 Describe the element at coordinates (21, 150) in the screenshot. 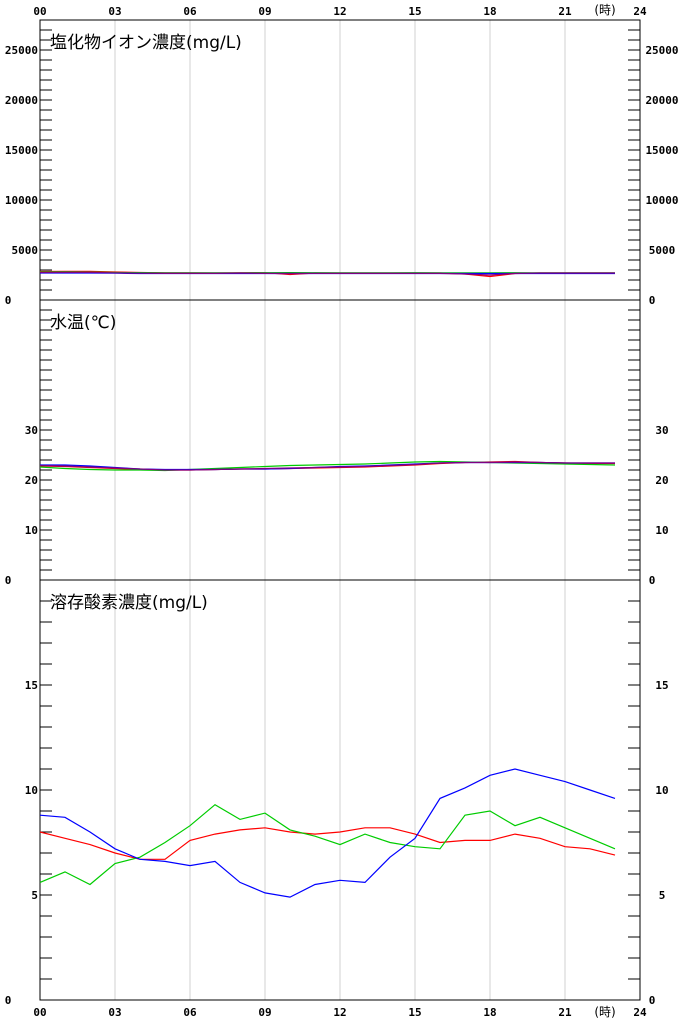

I see `left-y-tick-label: 15000` at that location.